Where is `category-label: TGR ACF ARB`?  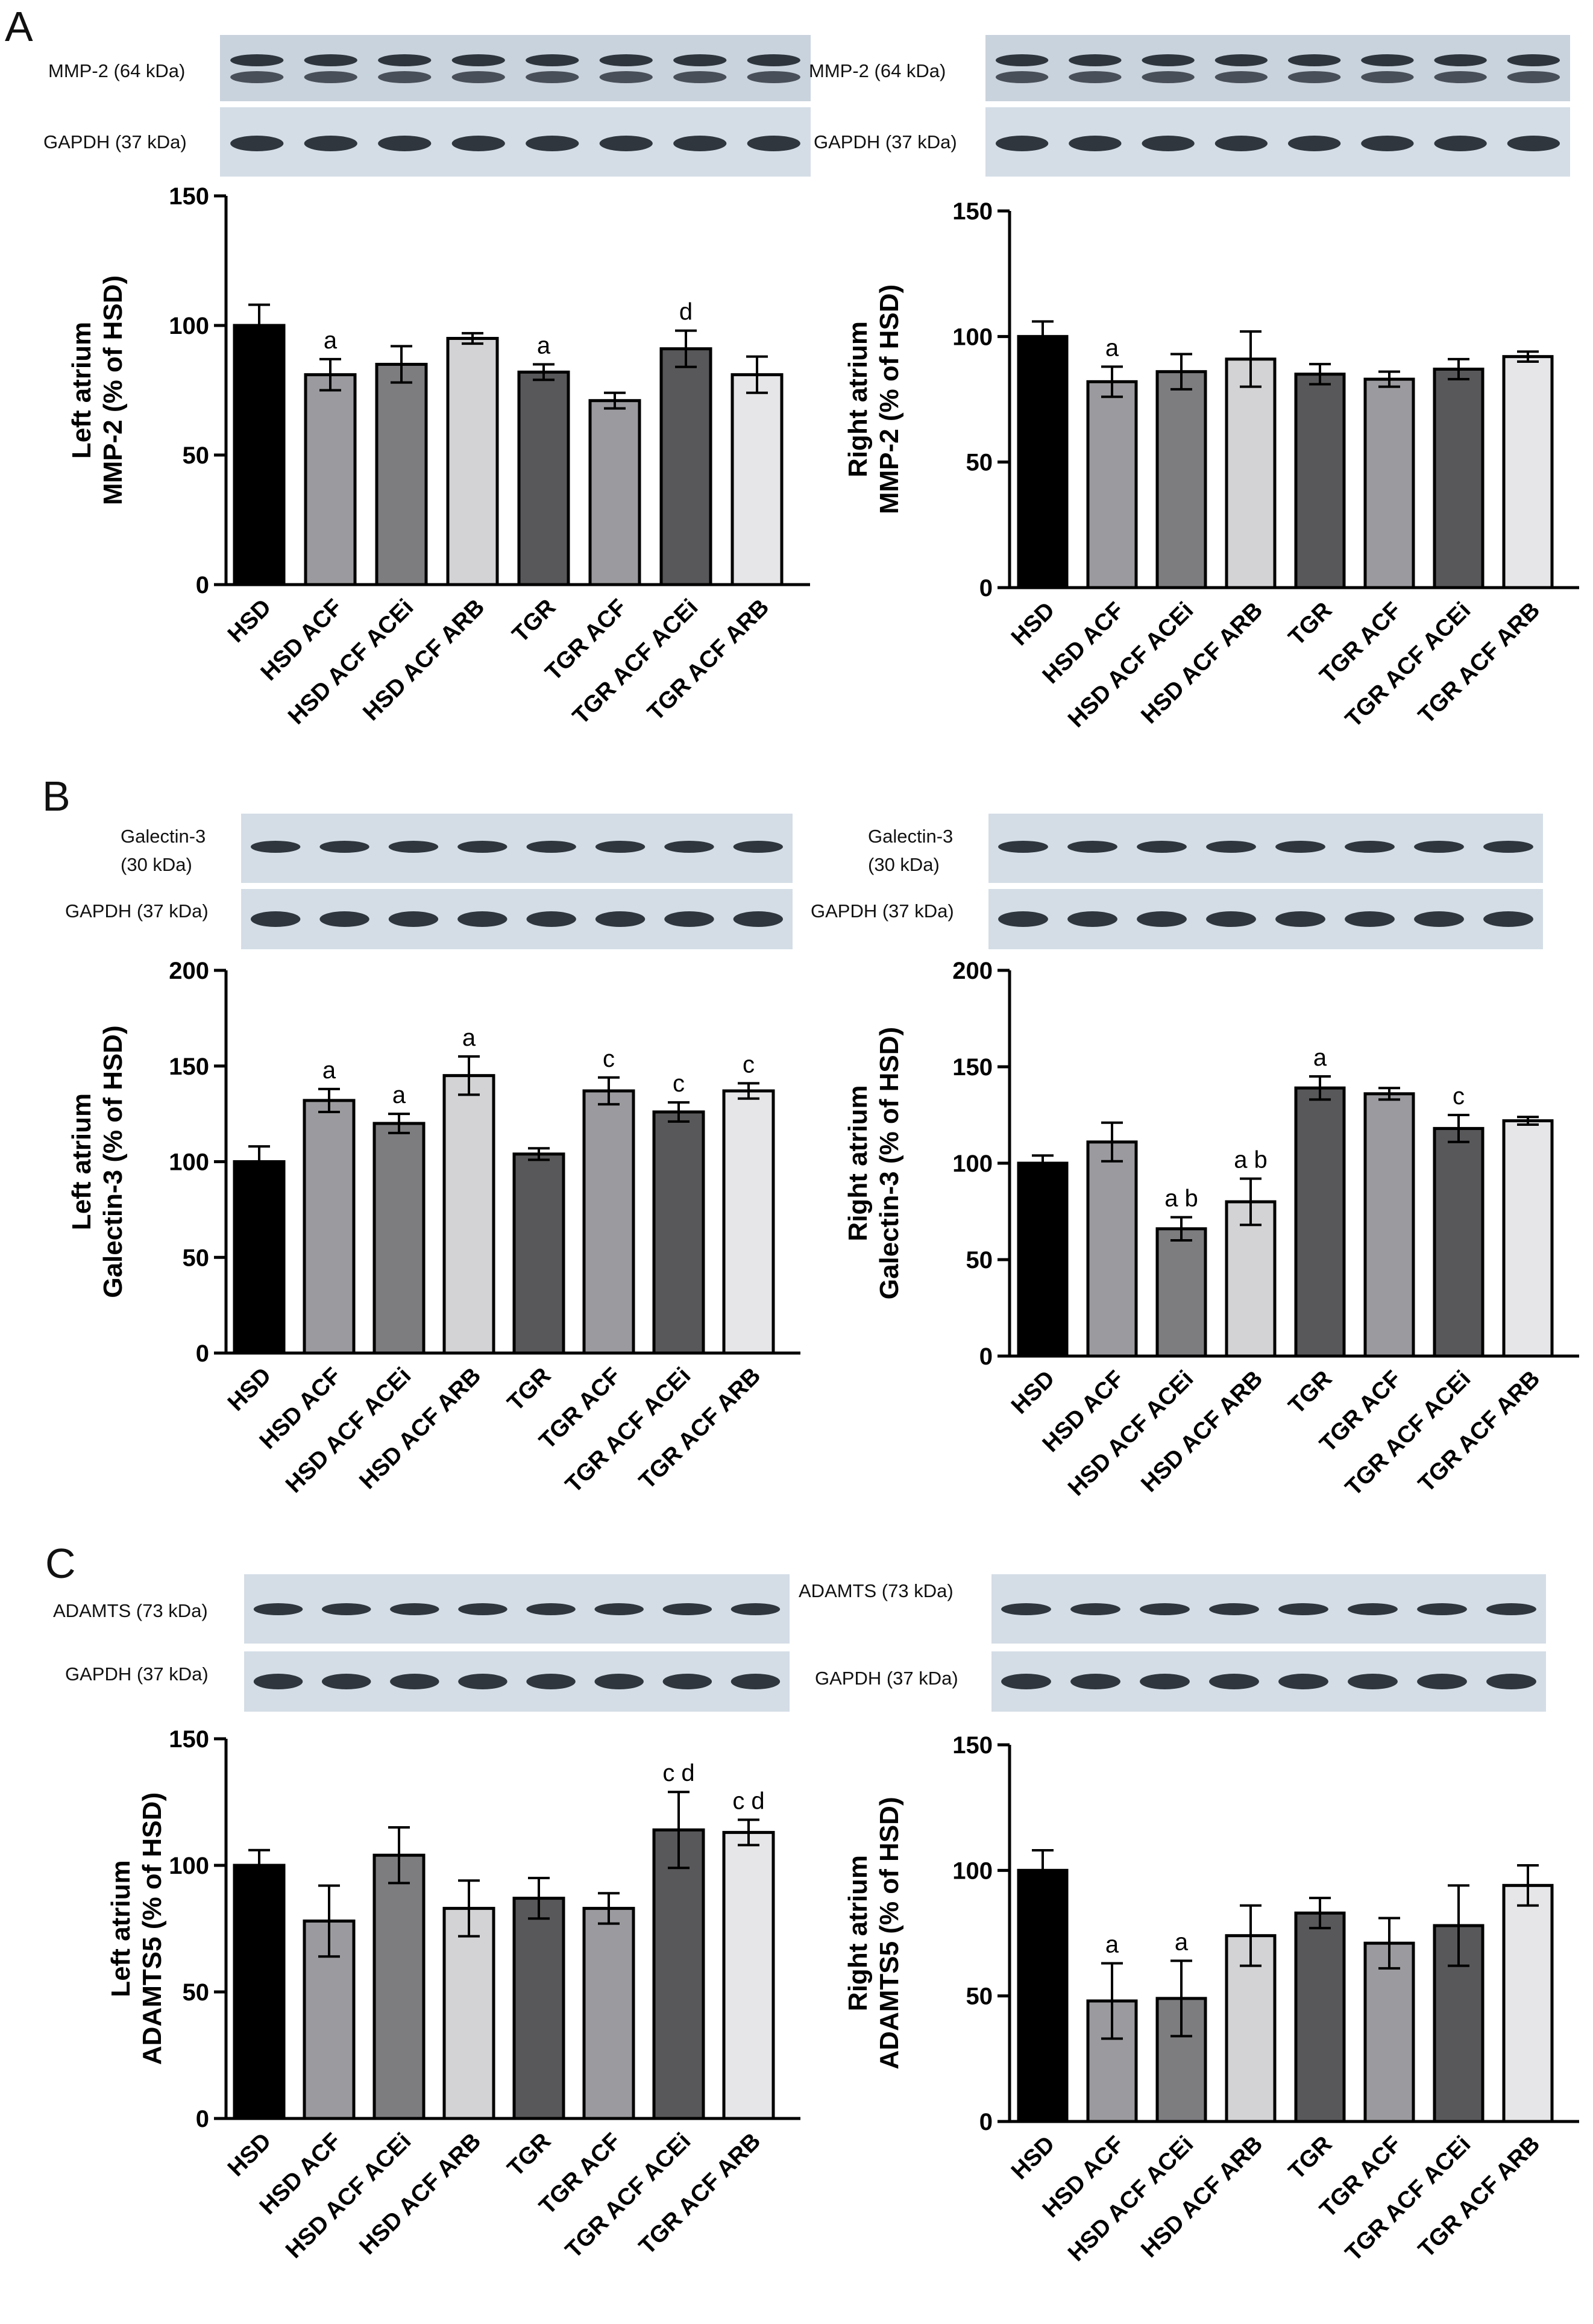 category-label: TGR ACF ARB is located at coordinates (708, 660).